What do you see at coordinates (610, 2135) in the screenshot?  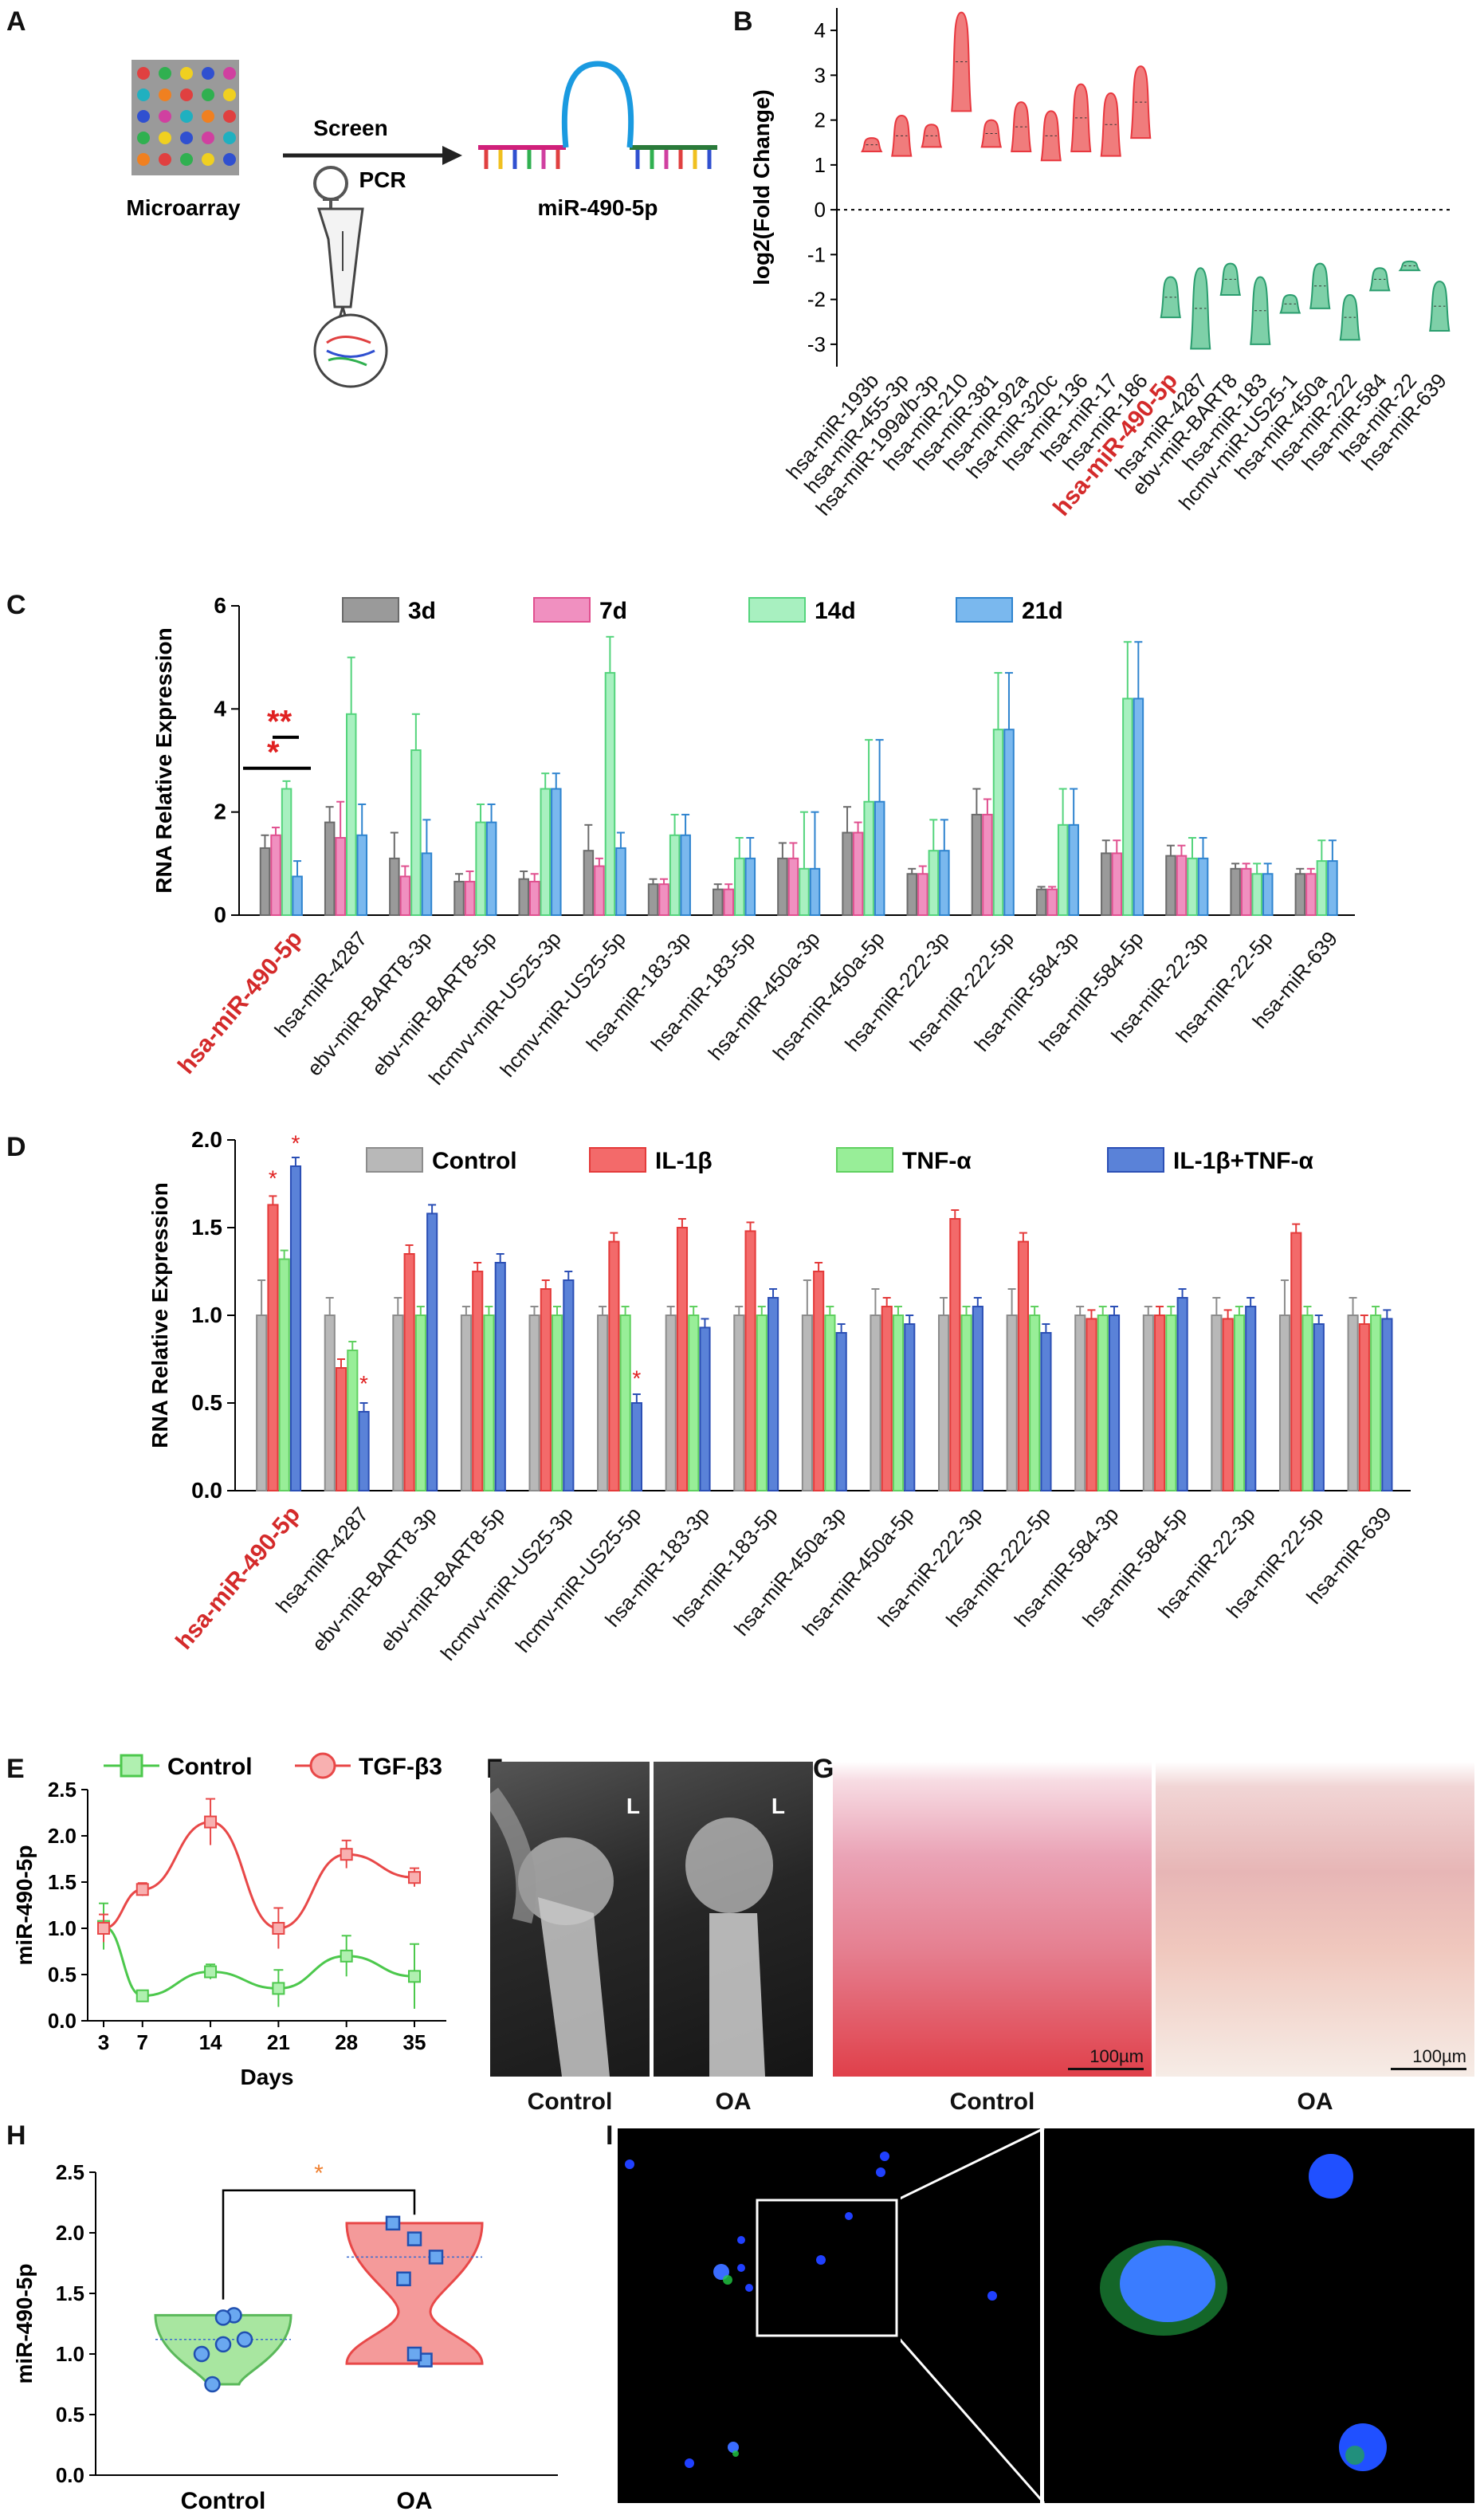 I see `panel-label-i: I` at bounding box center [610, 2135].